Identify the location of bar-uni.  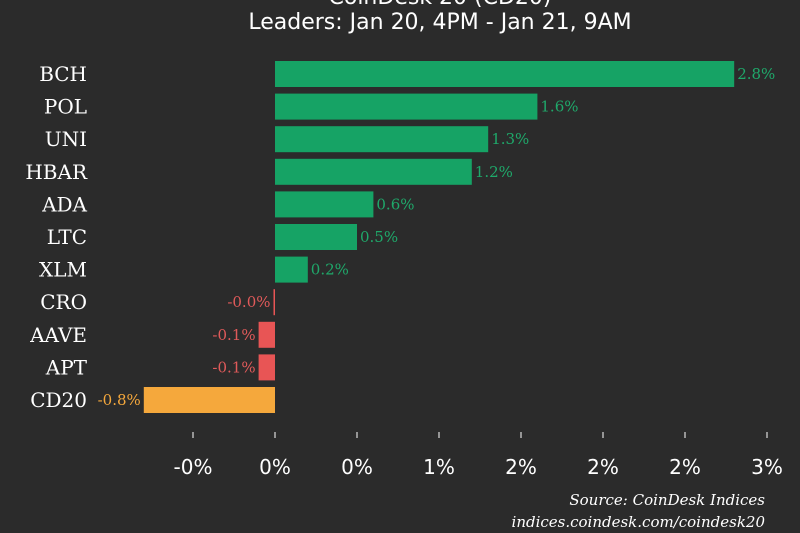
(382, 139).